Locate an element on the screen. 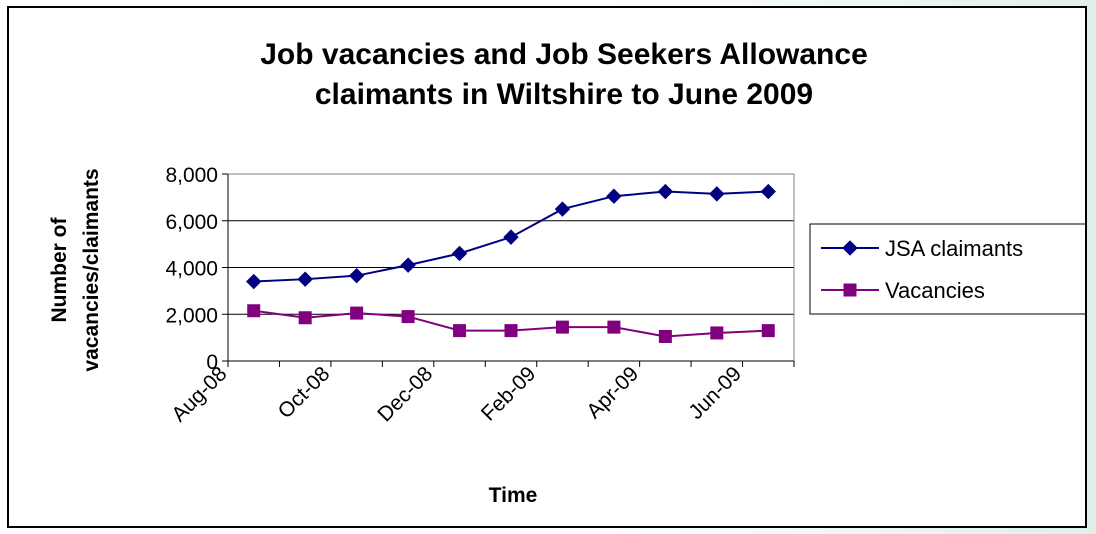  chart-title-line: claimants in Wiltshire to June 2009 is located at coordinates (564, 94).